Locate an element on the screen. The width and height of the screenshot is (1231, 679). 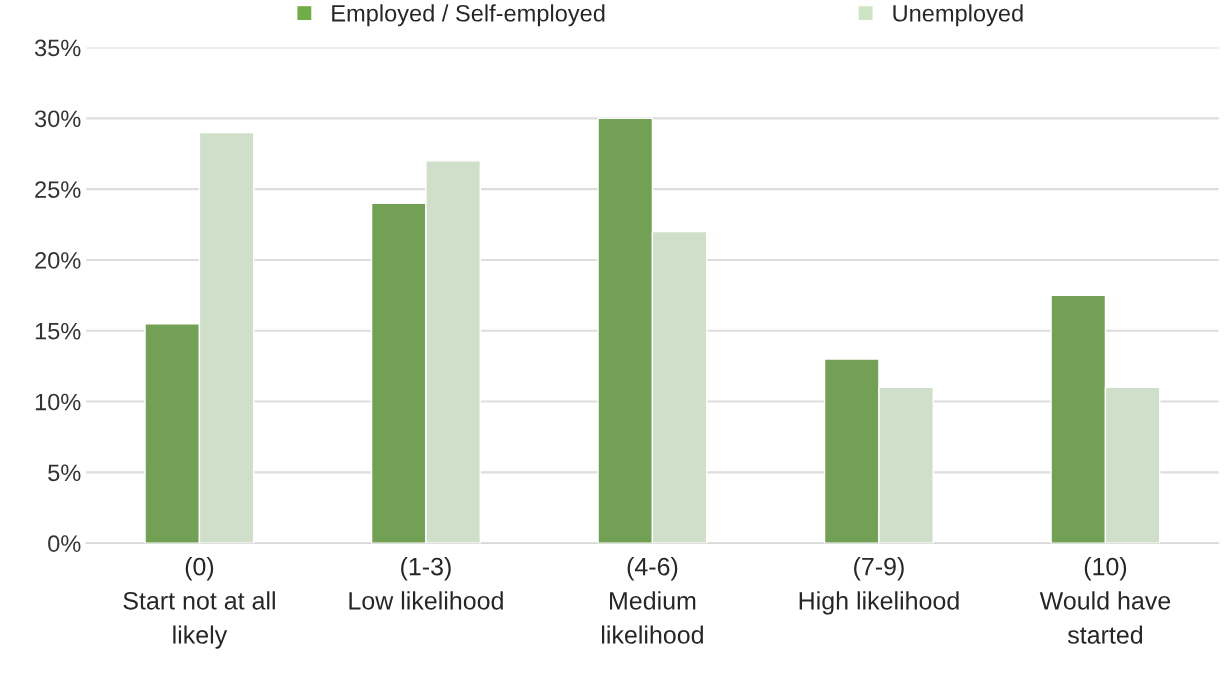
y-tick-label: 15% is located at coordinates (58, 331).